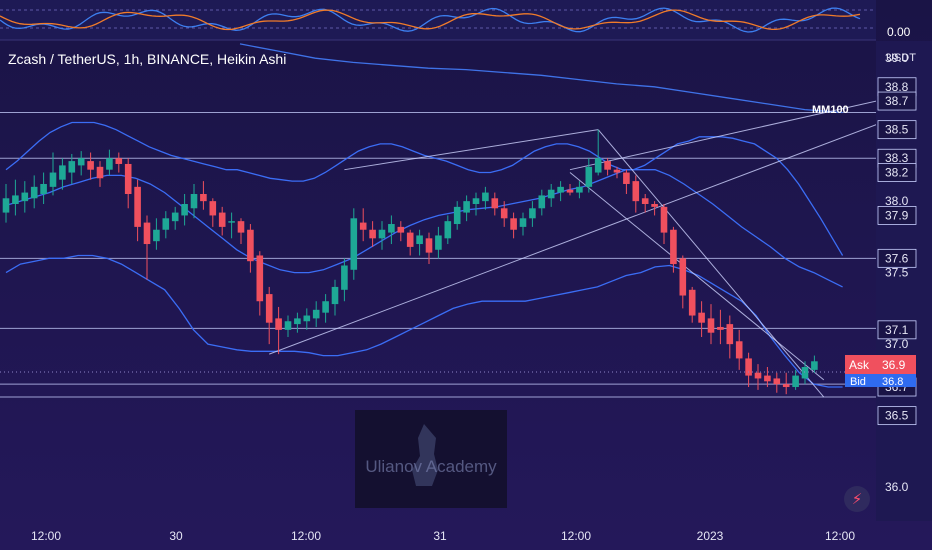 This screenshot has height=550, width=932. What do you see at coordinates (897, 273) in the screenshot?
I see `price-tick-label: 37.5` at bounding box center [897, 273].